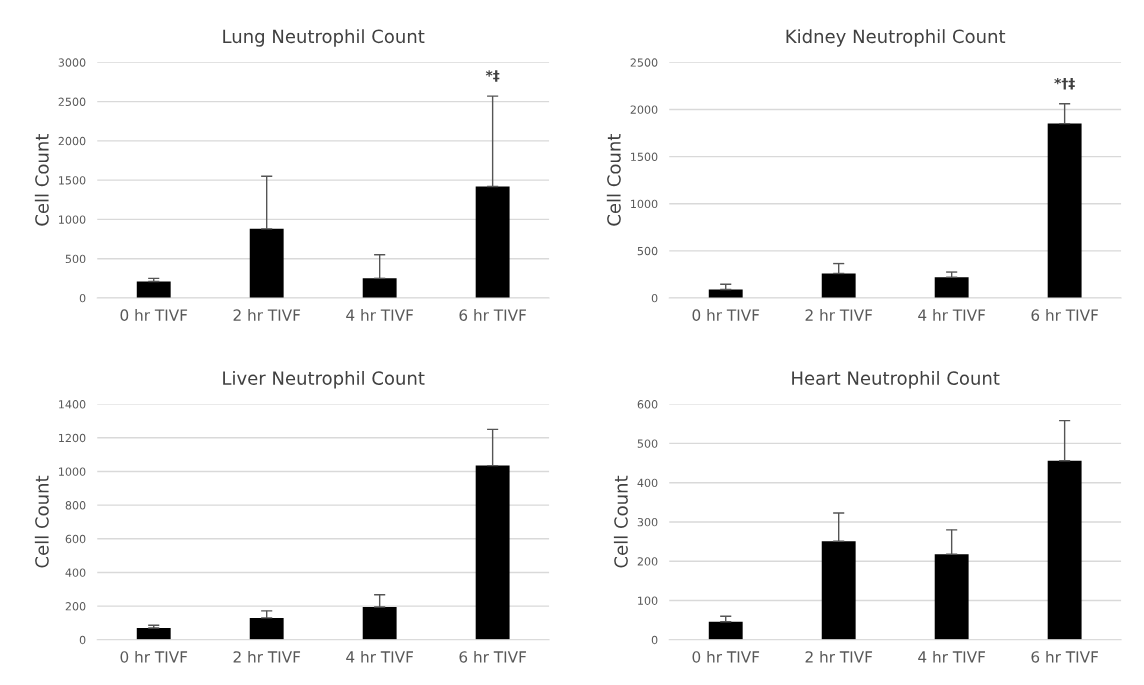 This screenshot has height=685, width=1144. What do you see at coordinates (896, 379) in the screenshot?
I see `chart-title: Heart Neutrophil Count` at bounding box center [896, 379].